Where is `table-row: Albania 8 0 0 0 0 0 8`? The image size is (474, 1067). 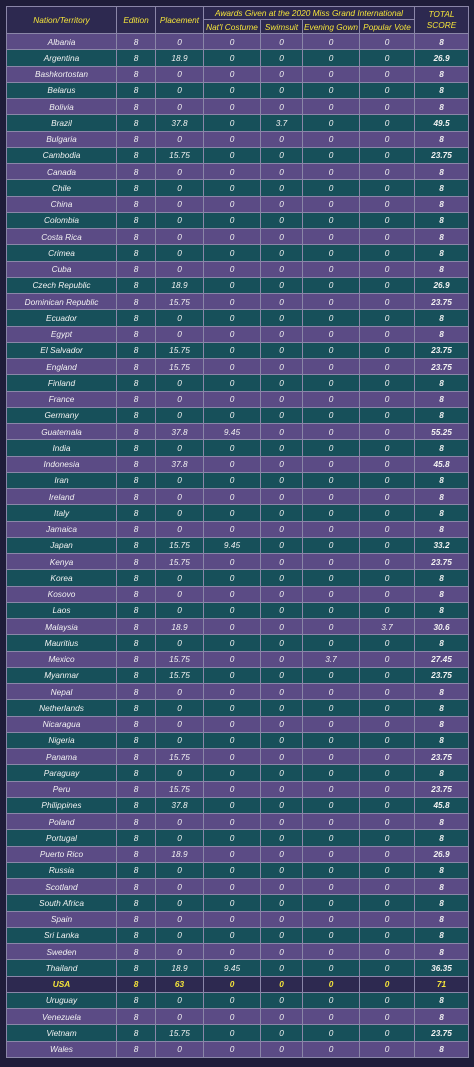
table-row: Albania 8 0 0 0 0 0 8 is located at coordinates (238, 41).